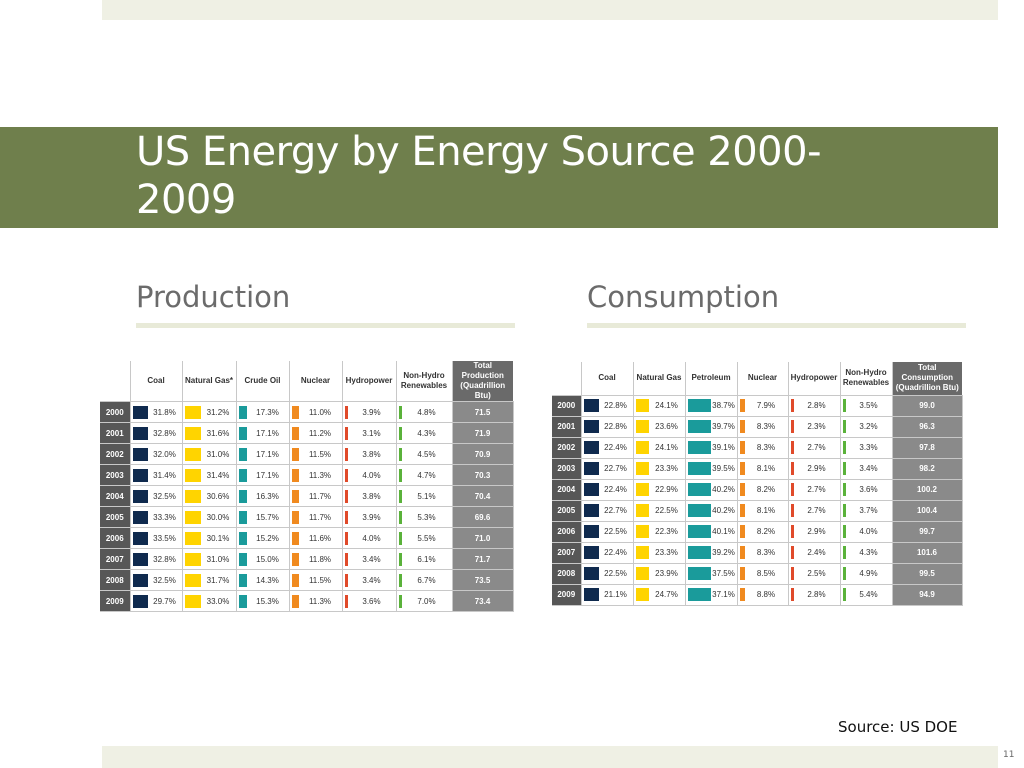  Describe the element at coordinates (164, 580) in the screenshot. I see `percent-value: 32.5%` at that location.